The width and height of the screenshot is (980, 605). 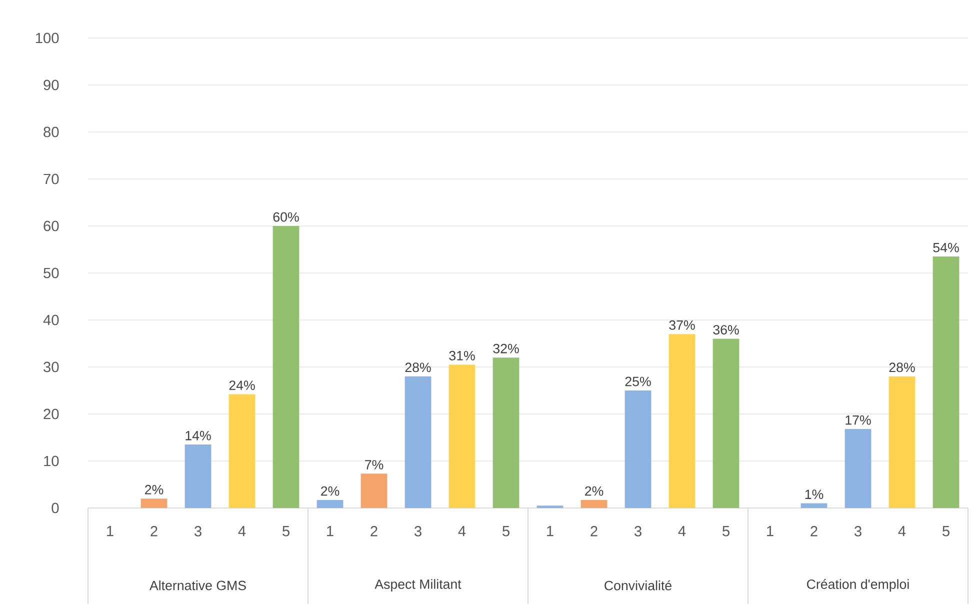 I want to click on y-tick-label: 90, so click(x=51, y=85).